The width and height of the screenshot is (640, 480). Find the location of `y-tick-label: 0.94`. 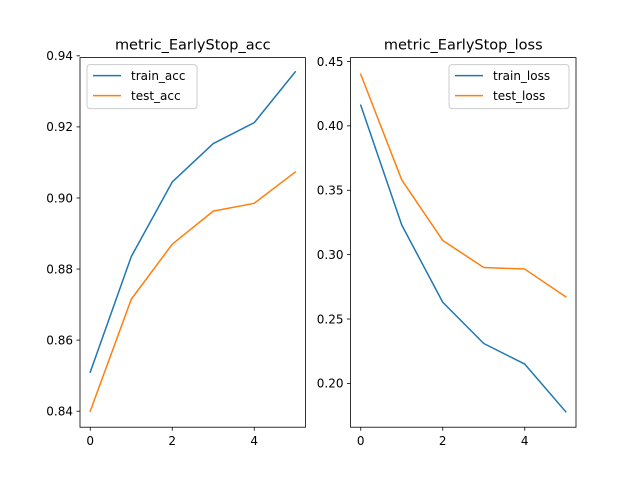

y-tick-label: 0.94 is located at coordinates (59, 56).